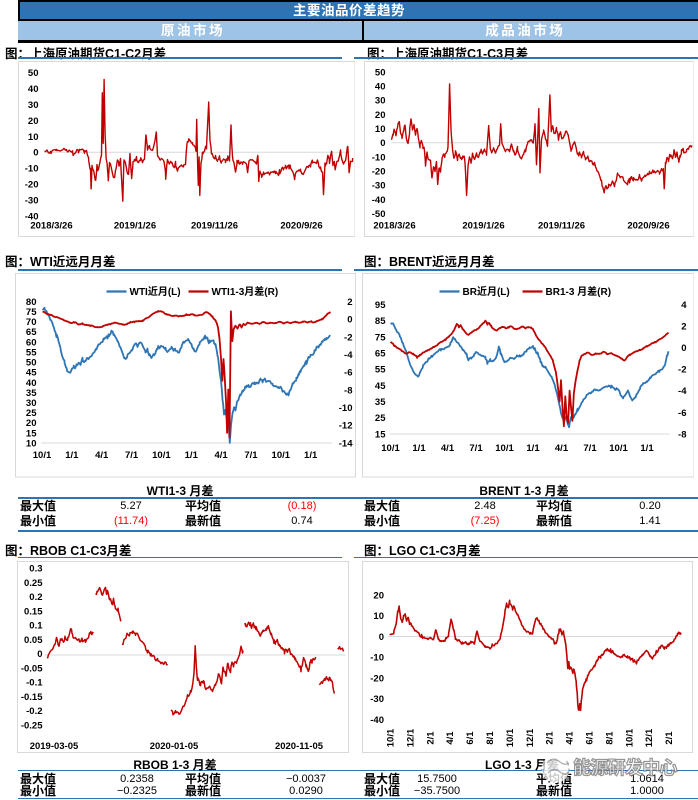 The height and width of the screenshot is (800, 698). I want to click on svg-text: -50, so click(378, 214).